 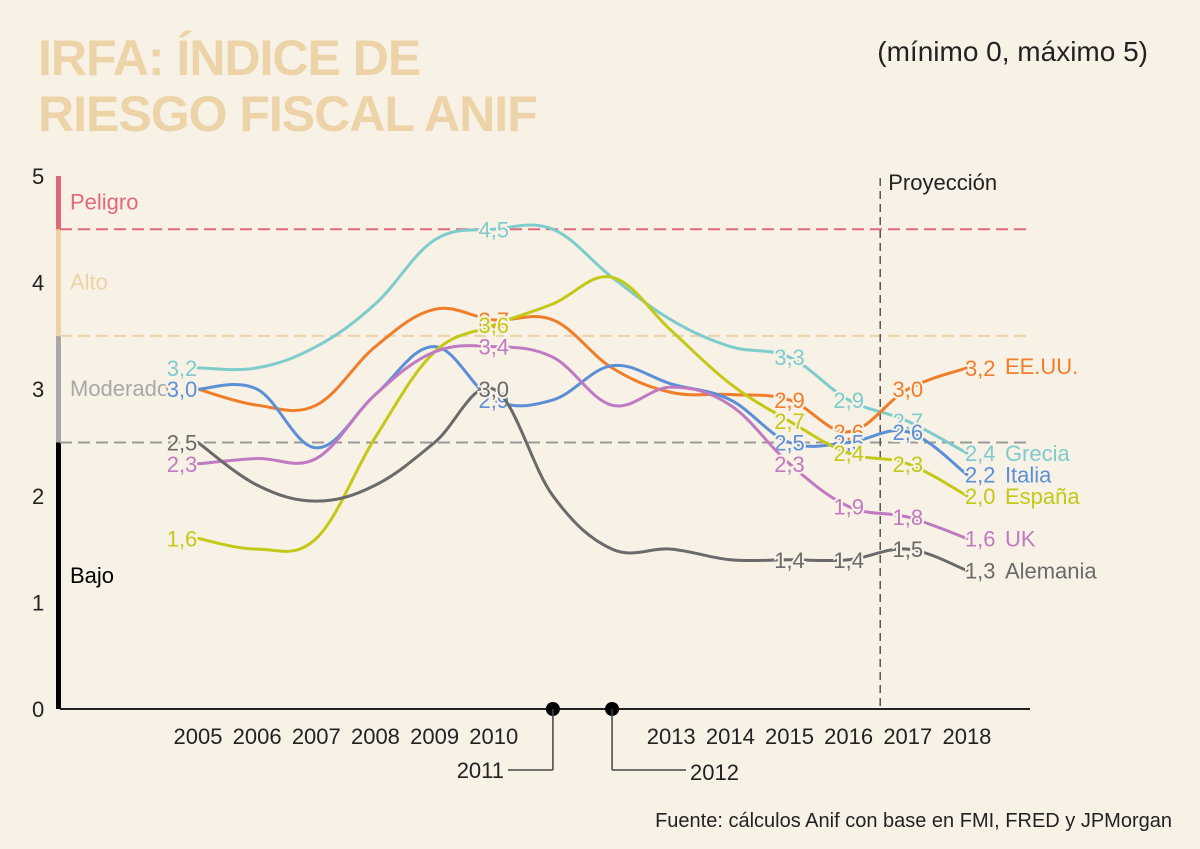 What do you see at coordinates (908, 464) in the screenshot?
I see `data-label-españa: 2,3` at bounding box center [908, 464].